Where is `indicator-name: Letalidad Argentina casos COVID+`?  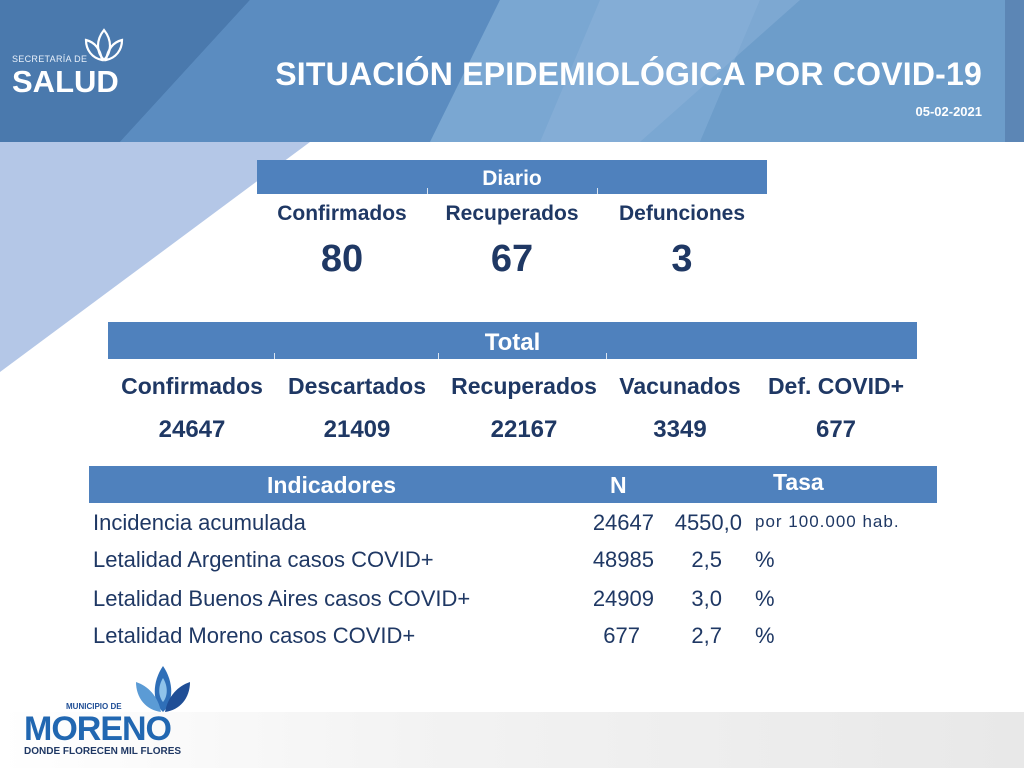 indicator-name: Letalidad Argentina casos COVID+ is located at coordinates (263, 559).